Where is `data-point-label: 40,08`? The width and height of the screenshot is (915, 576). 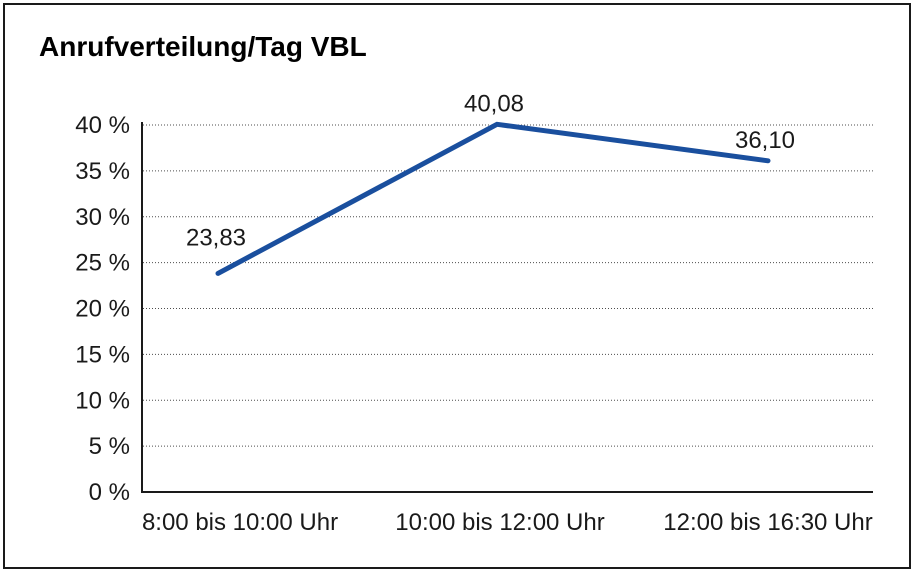
data-point-label: 40,08 is located at coordinates (494, 103).